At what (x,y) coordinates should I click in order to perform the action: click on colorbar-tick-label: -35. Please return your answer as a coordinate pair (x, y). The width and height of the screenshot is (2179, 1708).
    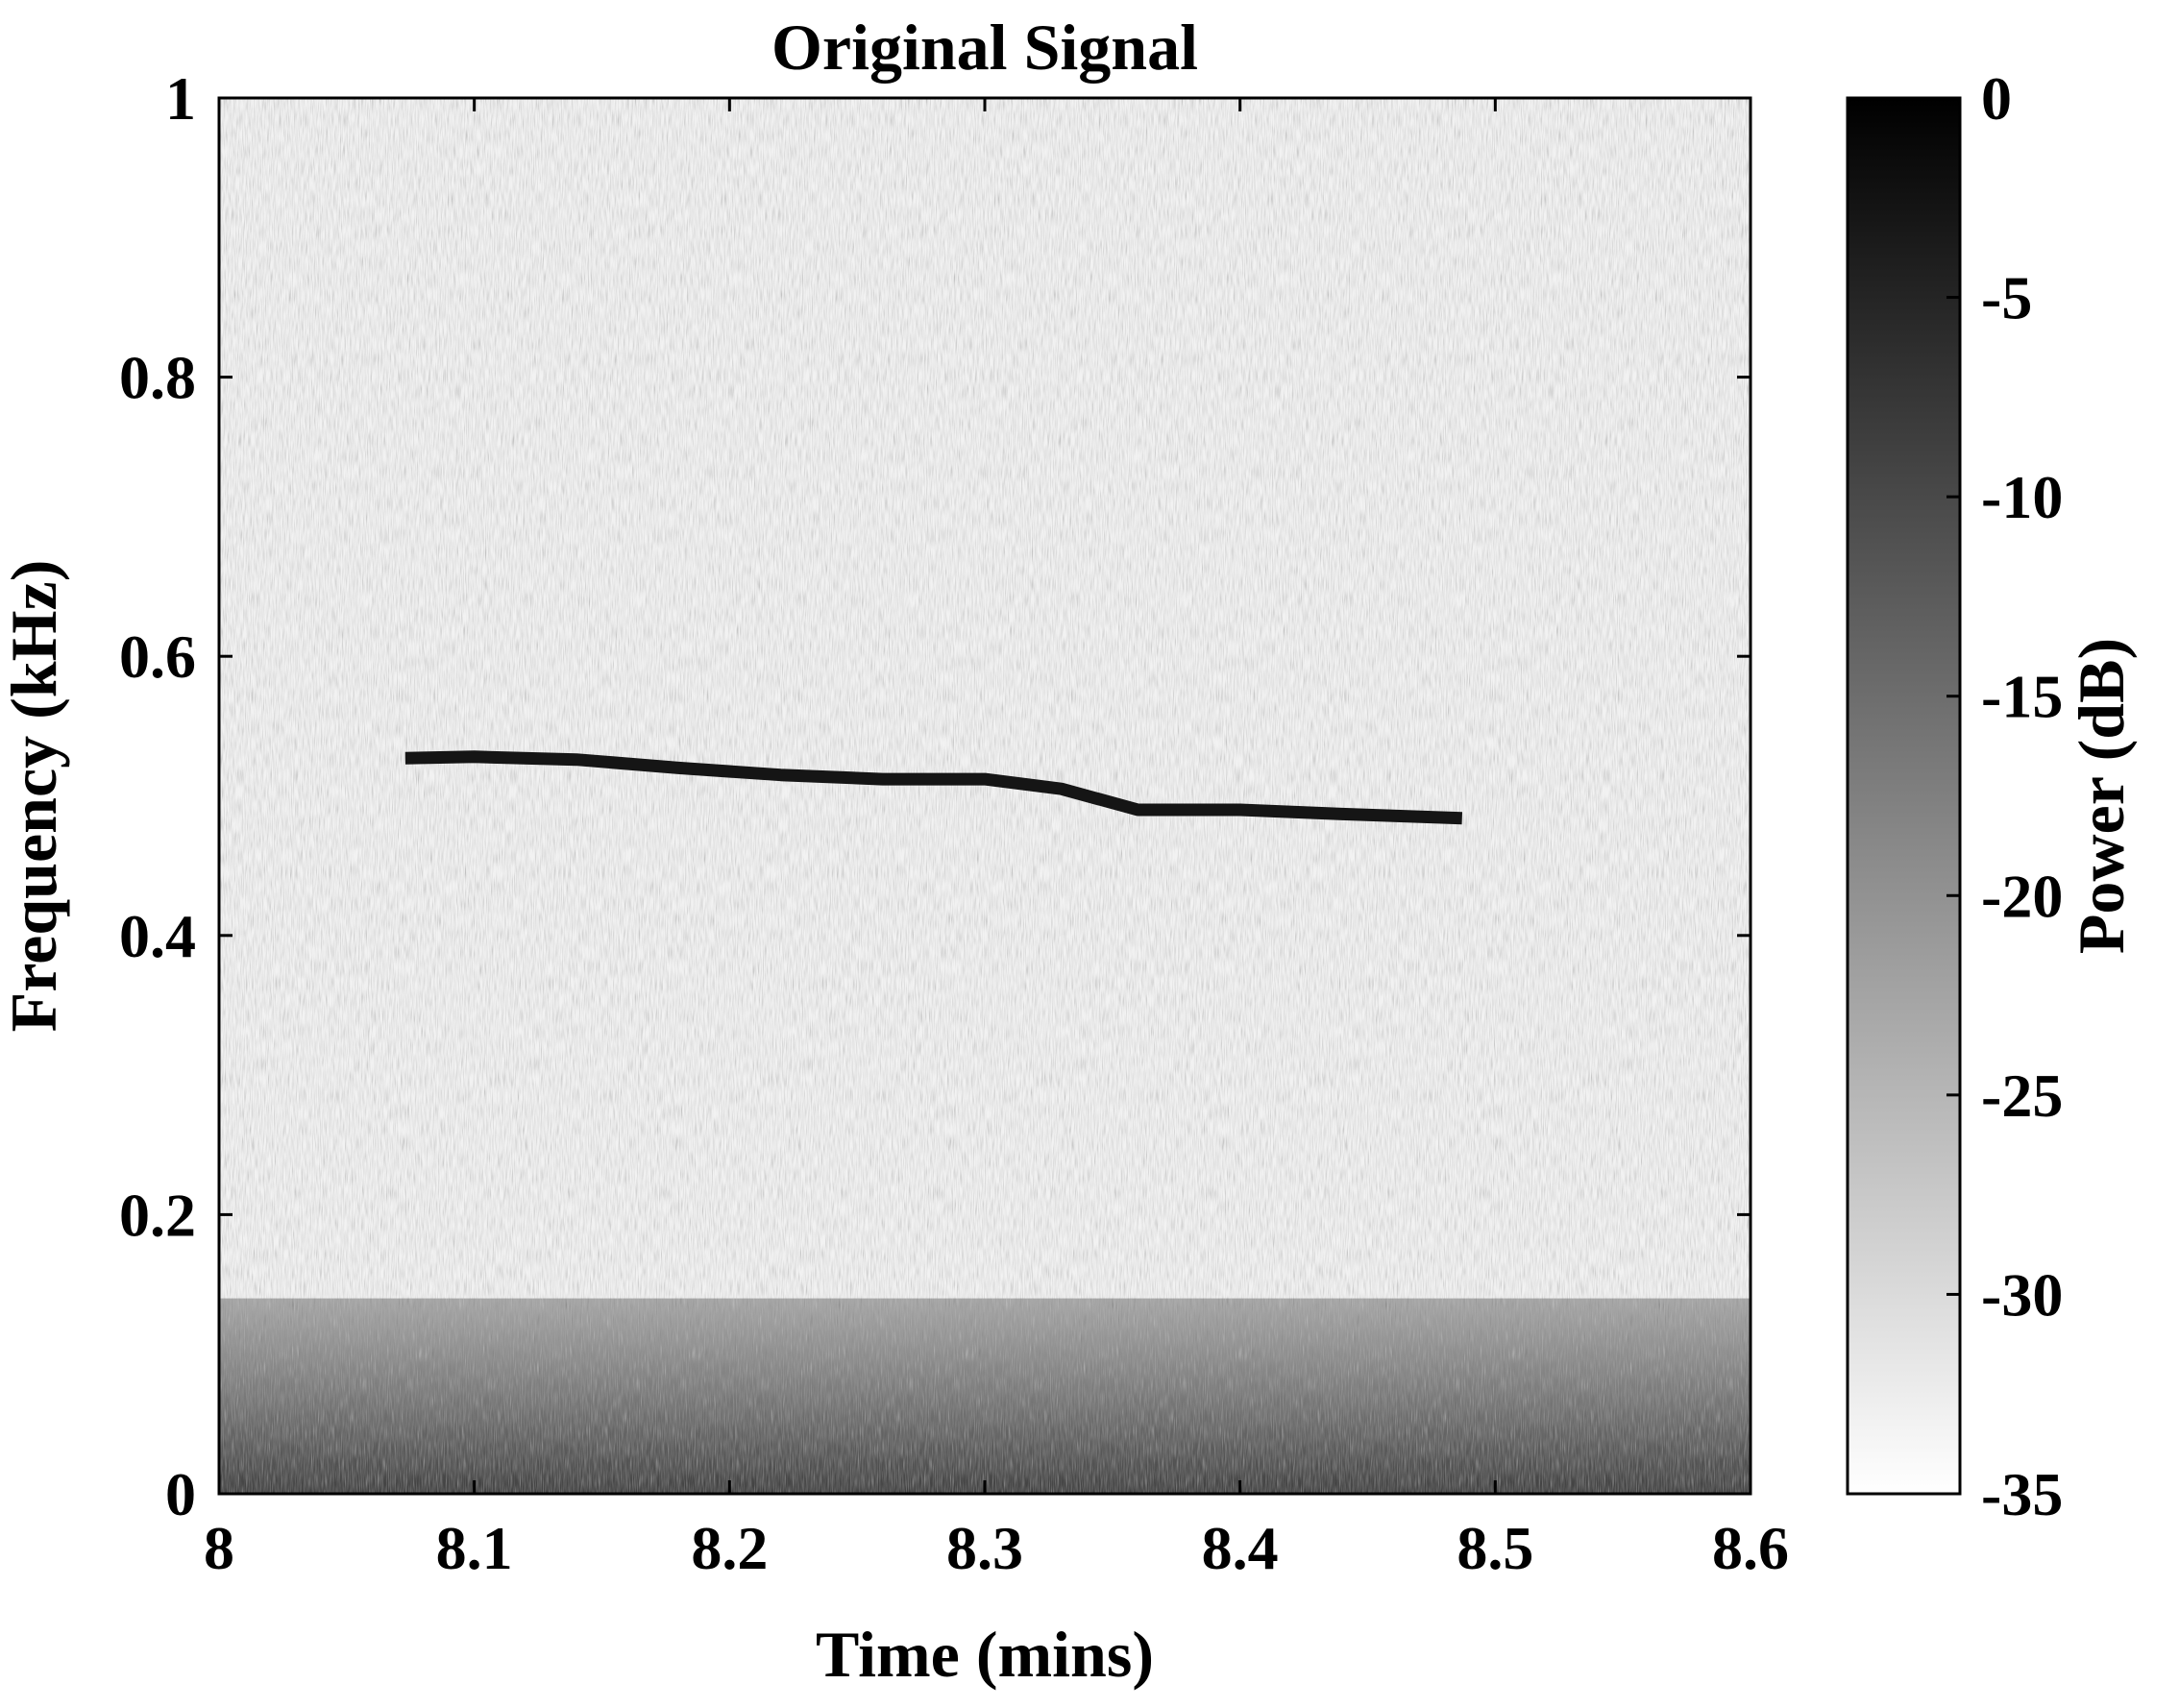
    Looking at the image, I should click on (2022, 1494).